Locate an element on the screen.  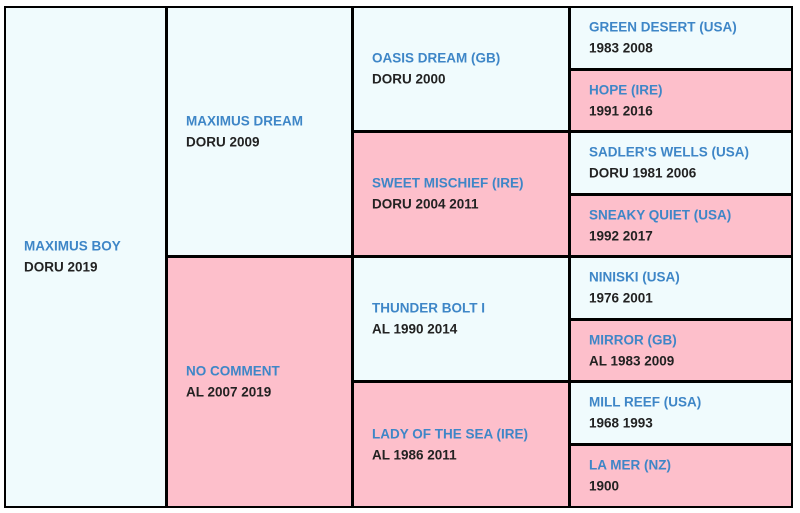
pedigree-cell-gen4: GREEN DESERT (USA) 1983 2008 is located at coordinates (681, 38).